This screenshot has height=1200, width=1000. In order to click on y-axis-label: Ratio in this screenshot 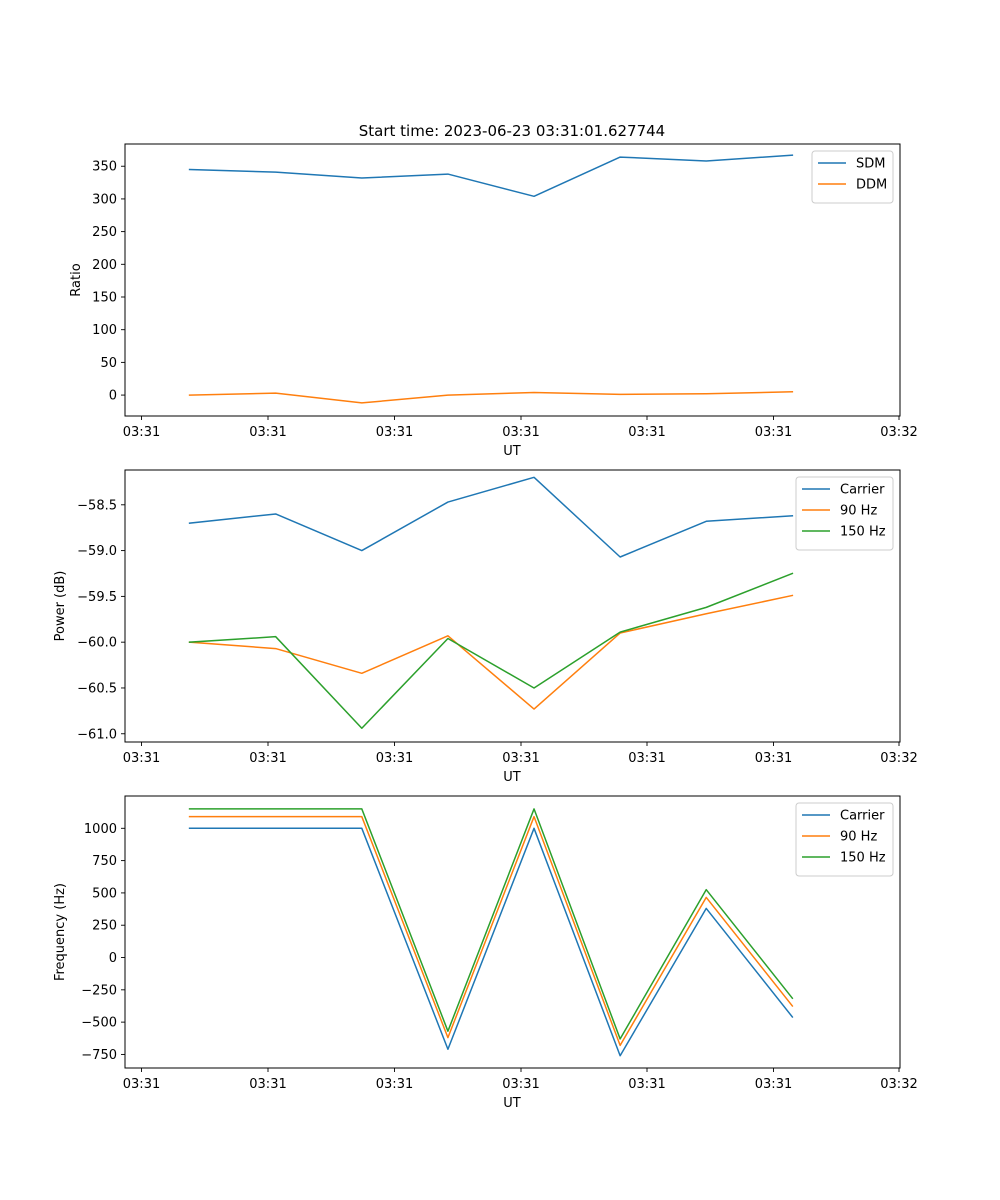, I will do `click(76, 279)`.